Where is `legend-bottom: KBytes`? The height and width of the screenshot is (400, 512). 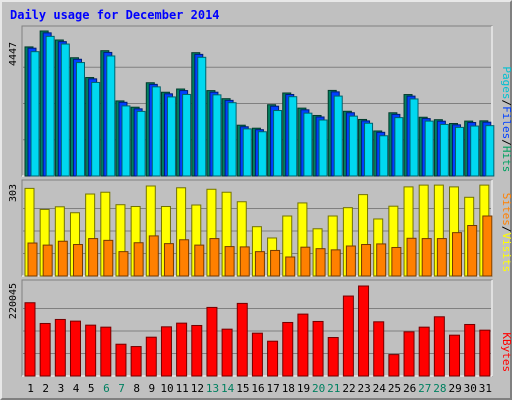 legend-bottom: KBytes is located at coordinates (506, 352).